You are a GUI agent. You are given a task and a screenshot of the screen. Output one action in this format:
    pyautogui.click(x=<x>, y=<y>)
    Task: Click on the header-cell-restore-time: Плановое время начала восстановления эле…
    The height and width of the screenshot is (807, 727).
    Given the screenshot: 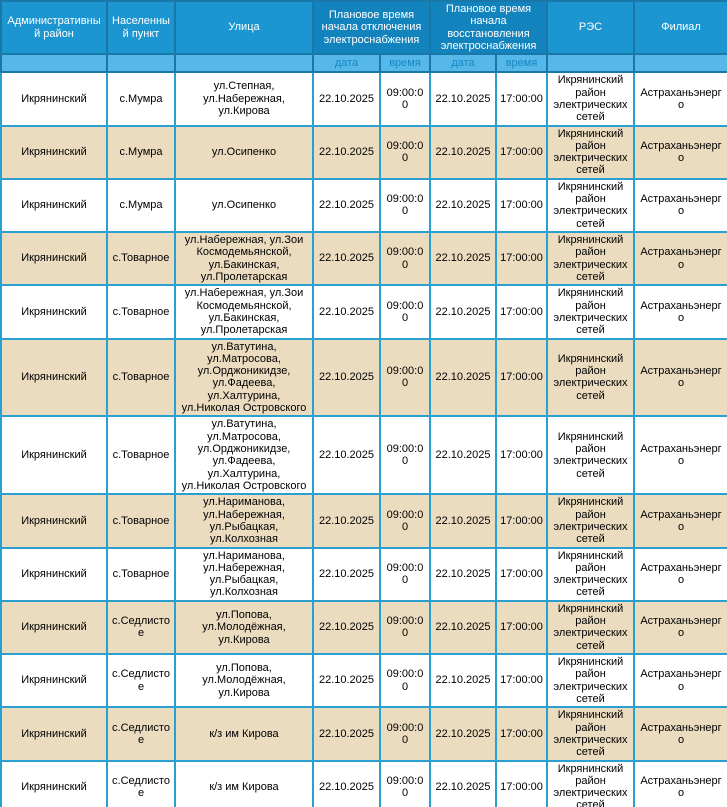 What is the action you would take?
    pyautogui.click(x=488, y=28)
    